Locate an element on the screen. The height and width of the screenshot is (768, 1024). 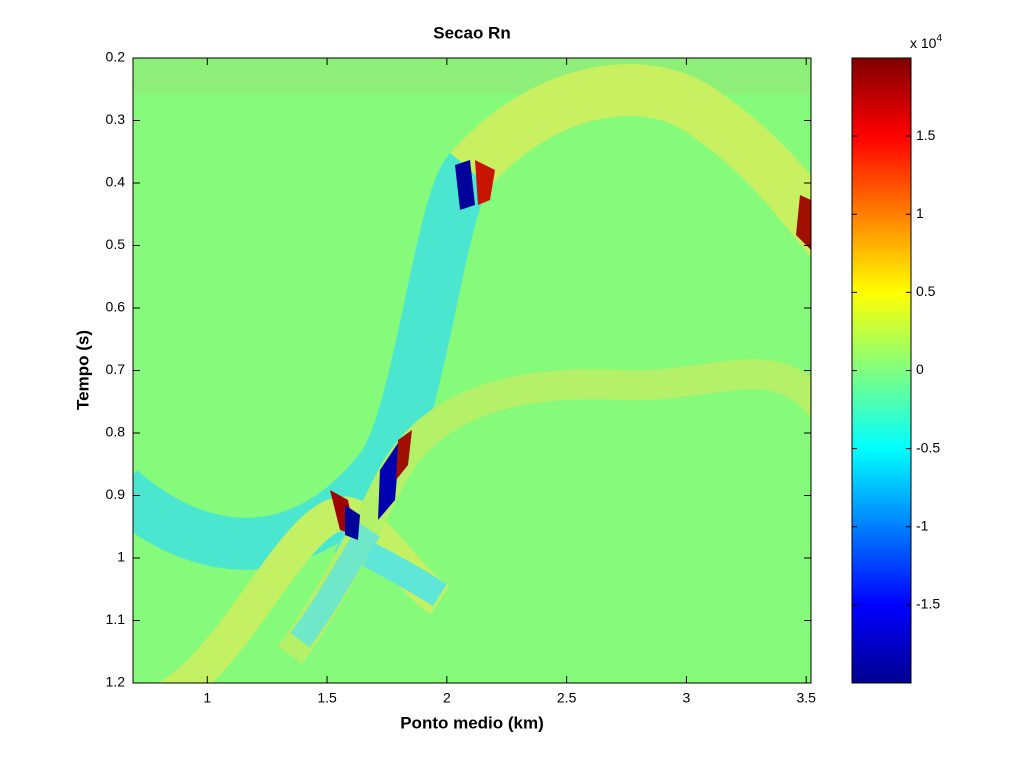
y-tick-label: 0.4 is located at coordinates (116, 182).